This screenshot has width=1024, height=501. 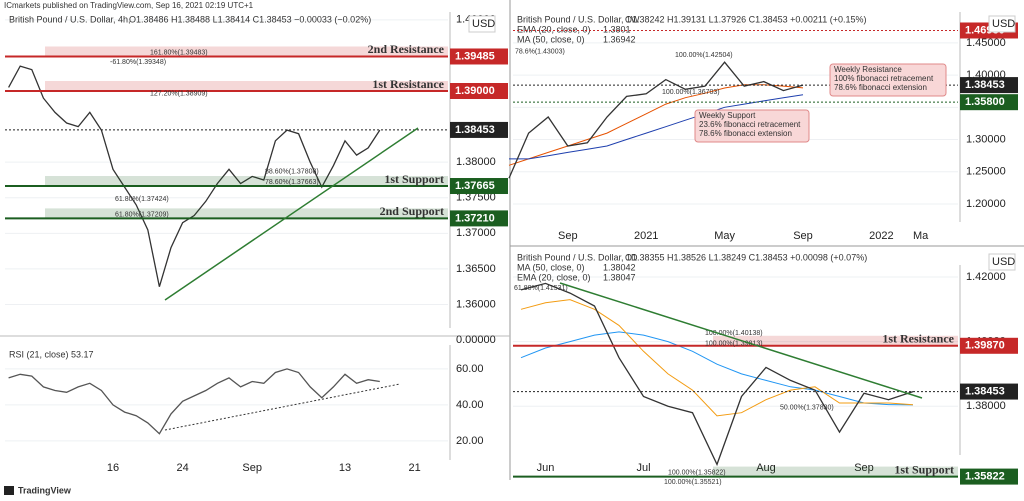 I want to click on fib-label: 100.00%(1.40138), so click(x=734, y=333).